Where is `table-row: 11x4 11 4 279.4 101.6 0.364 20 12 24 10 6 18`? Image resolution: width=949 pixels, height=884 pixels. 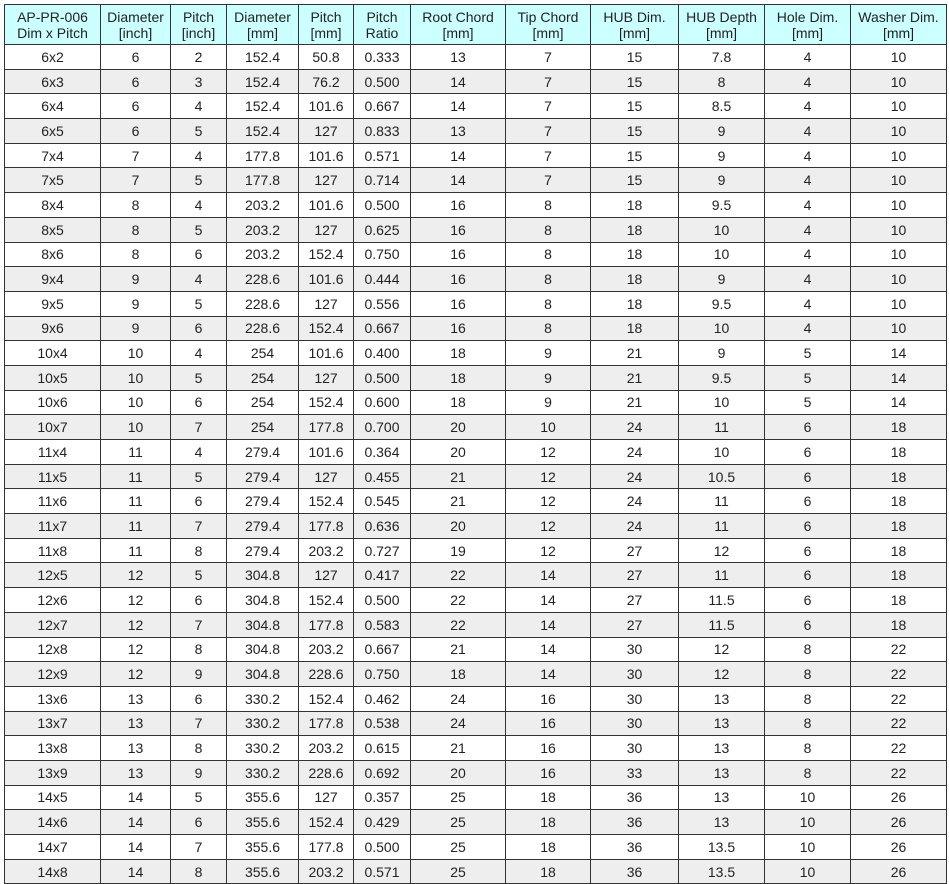
table-row: 11x4 11 4 279.4 101.6 0.364 20 12 24 10 6 18 is located at coordinates (475, 452).